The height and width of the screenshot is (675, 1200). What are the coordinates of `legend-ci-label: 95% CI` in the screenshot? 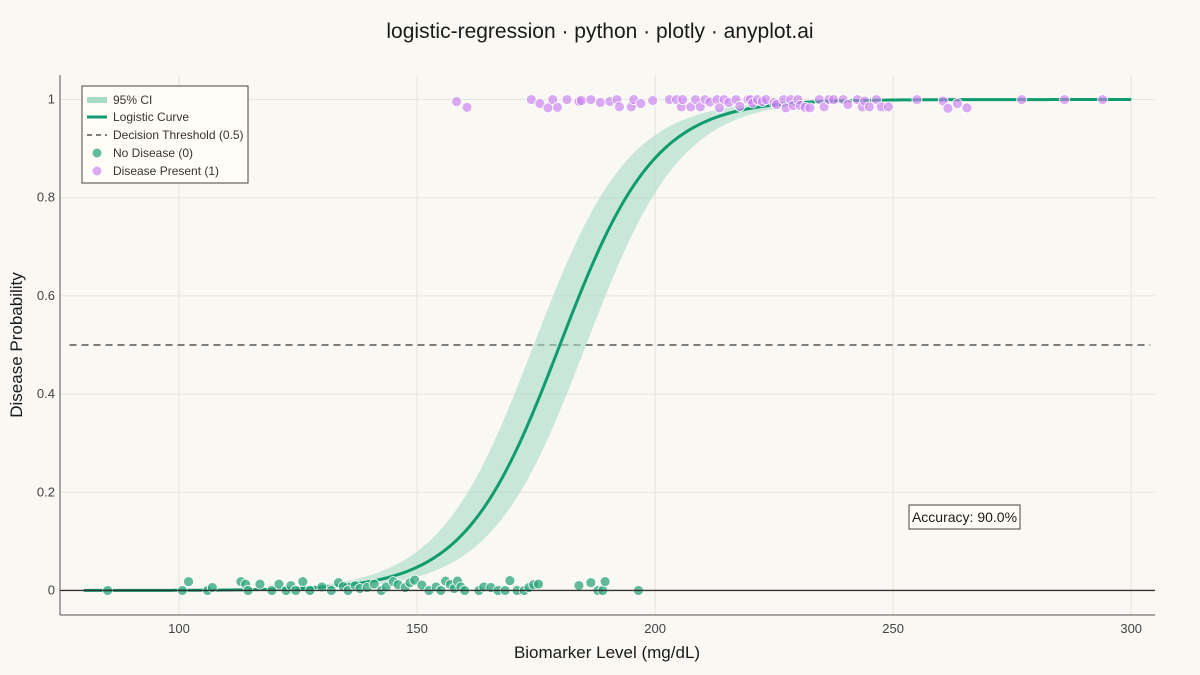 It's located at (132, 100).